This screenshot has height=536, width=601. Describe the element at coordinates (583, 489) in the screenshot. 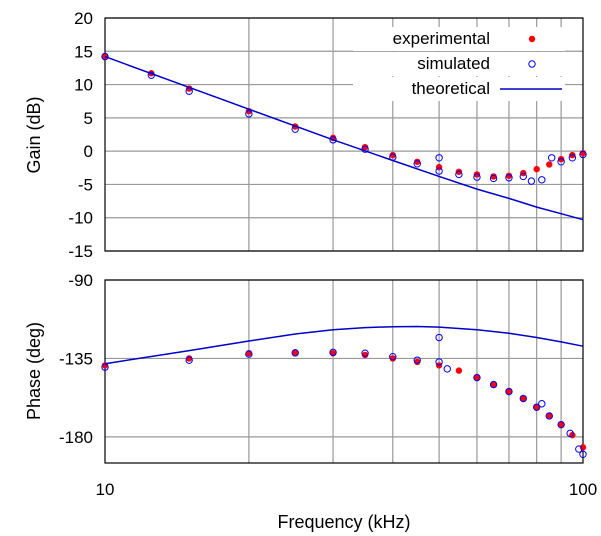

I see `x-tick-label: 100` at that location.